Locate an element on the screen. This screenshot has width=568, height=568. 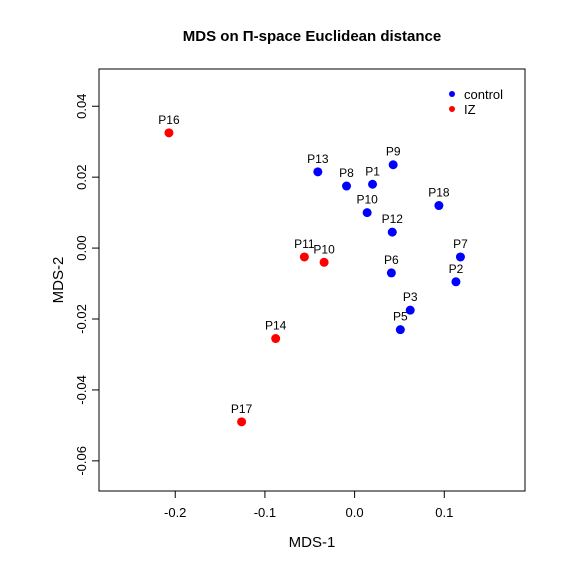
y-axis: -0.06 -0.04 -0.02 0.00 0.02 0.04 is located at coordinates (87, 285).